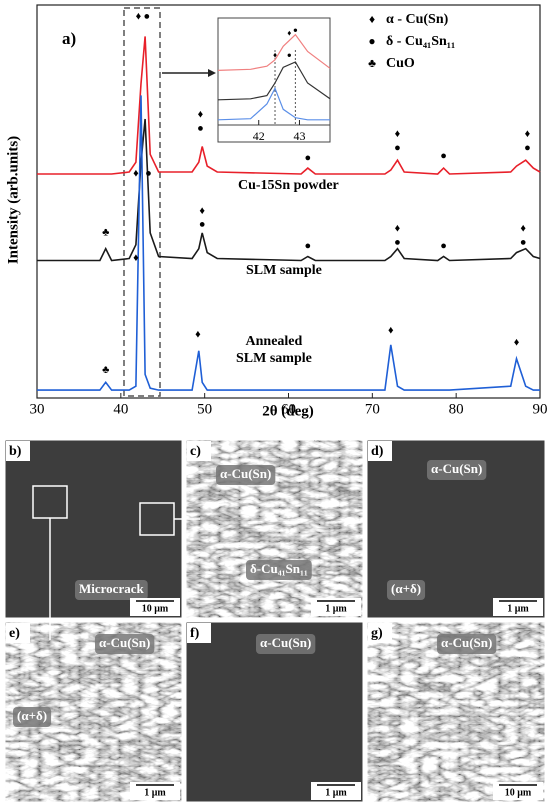 This screenshot has height=806, width=550. Describe the element at coordinates (456, 409) in the screenshot. I see `x-tick-label: 80` at that location.